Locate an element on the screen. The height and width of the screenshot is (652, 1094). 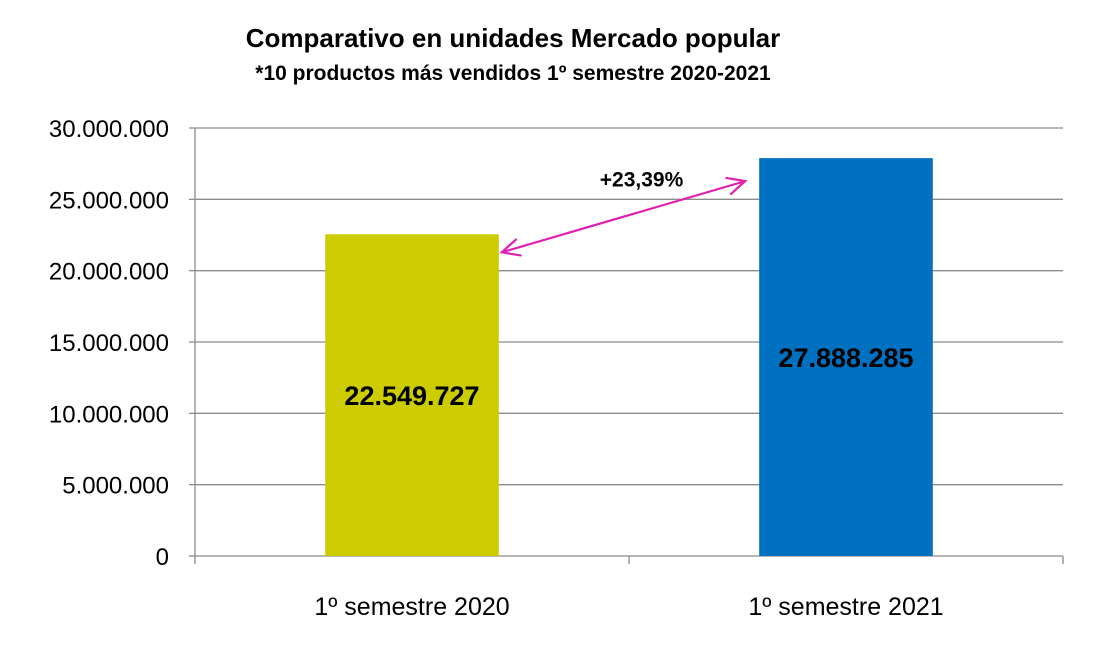
data-label: 27.888.285 is located at coordinates (845, 358).